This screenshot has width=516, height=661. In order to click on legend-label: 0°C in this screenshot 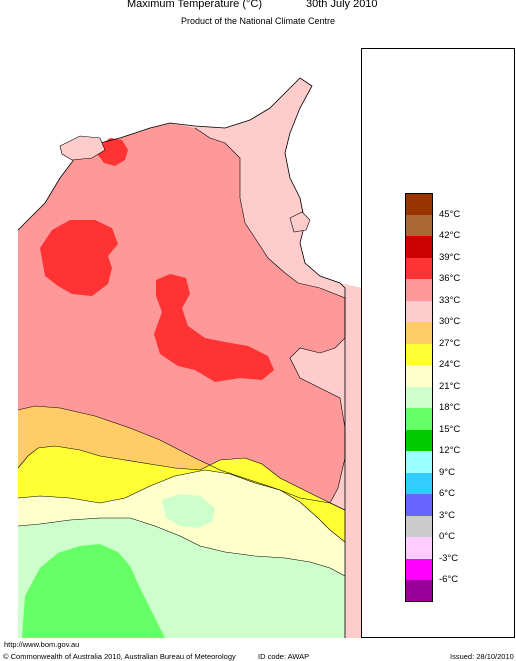, I will do `click(447, 537)`.